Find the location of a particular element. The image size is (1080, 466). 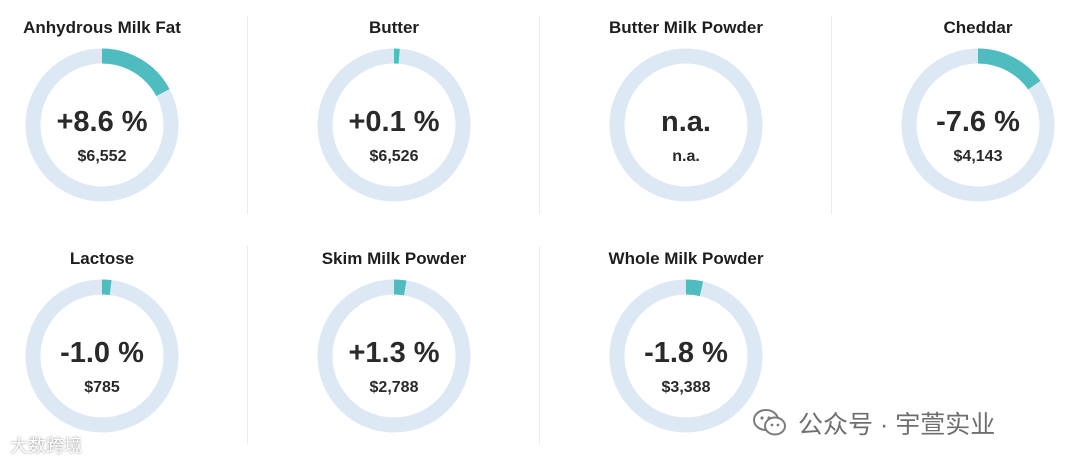

change-percent-label: -7.6 % is located at coordinates (978, 122).